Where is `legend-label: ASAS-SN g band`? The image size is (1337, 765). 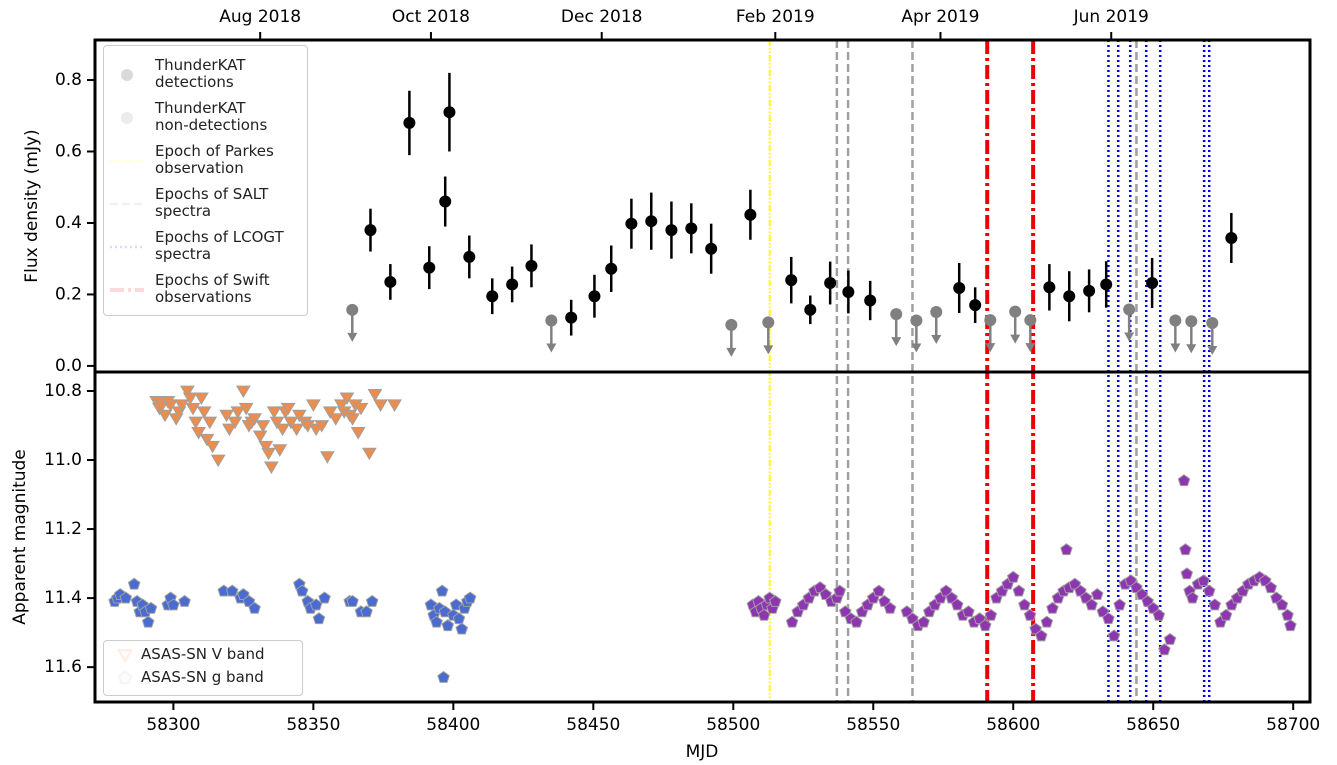
legend-label: ASAS-SN g band is located at coordinates (202, 677).